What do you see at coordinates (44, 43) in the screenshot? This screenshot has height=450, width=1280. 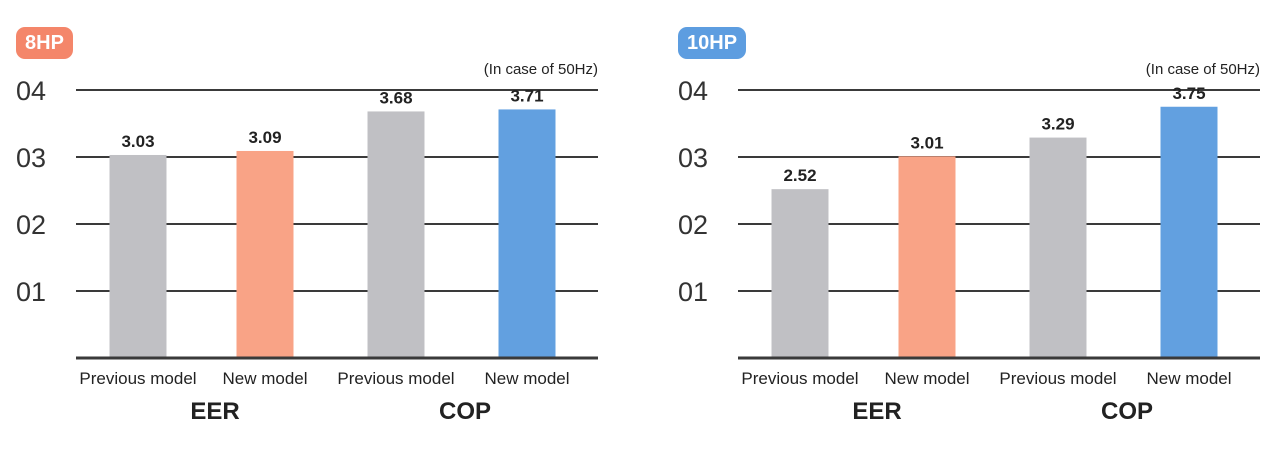 I see `badge-8hp: 8HP` at bounding box center [44, 43].